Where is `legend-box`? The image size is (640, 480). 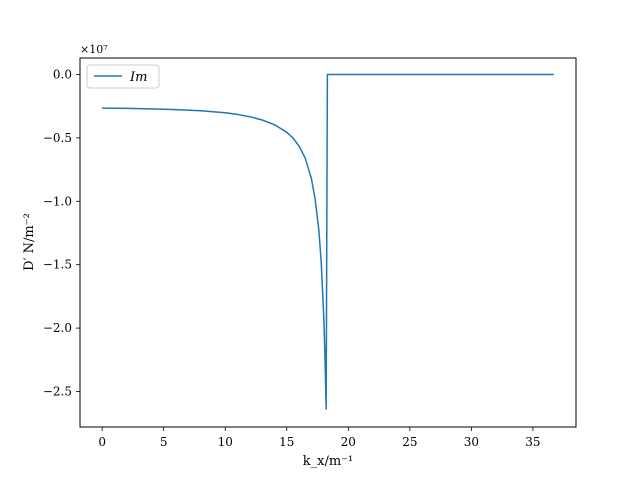
legend-box is located at coordinates (123, 76).